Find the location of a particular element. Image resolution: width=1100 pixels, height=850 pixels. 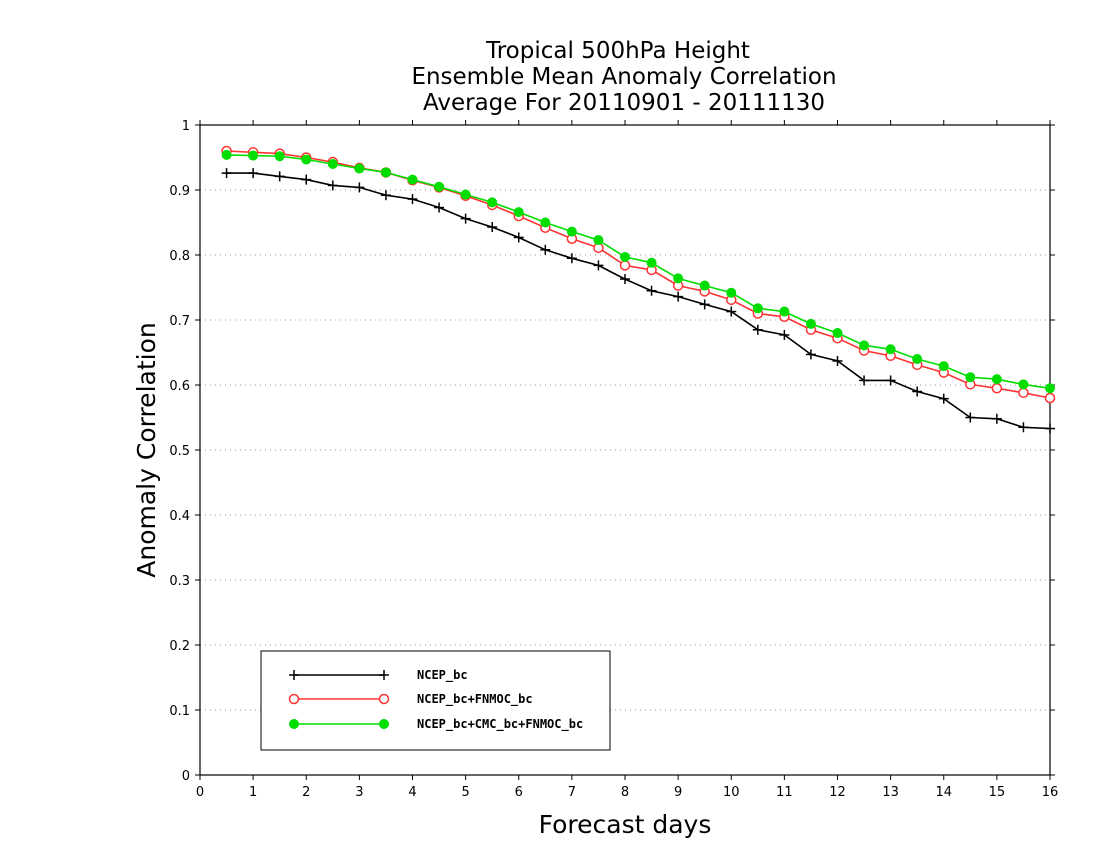

x-tick-label: 2 is located at coordinates (306, 792).